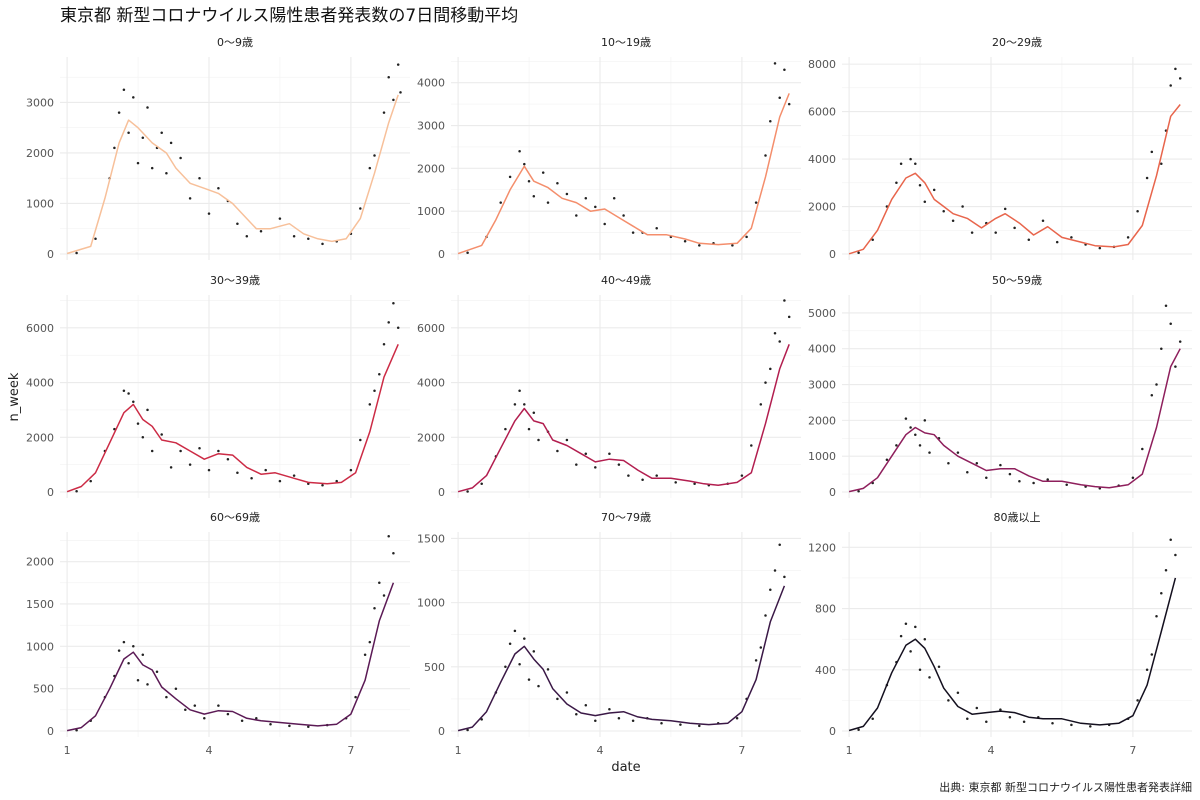 The image size is (1200, 800). I want to click on x-axis-title: date, so click(625, 767).